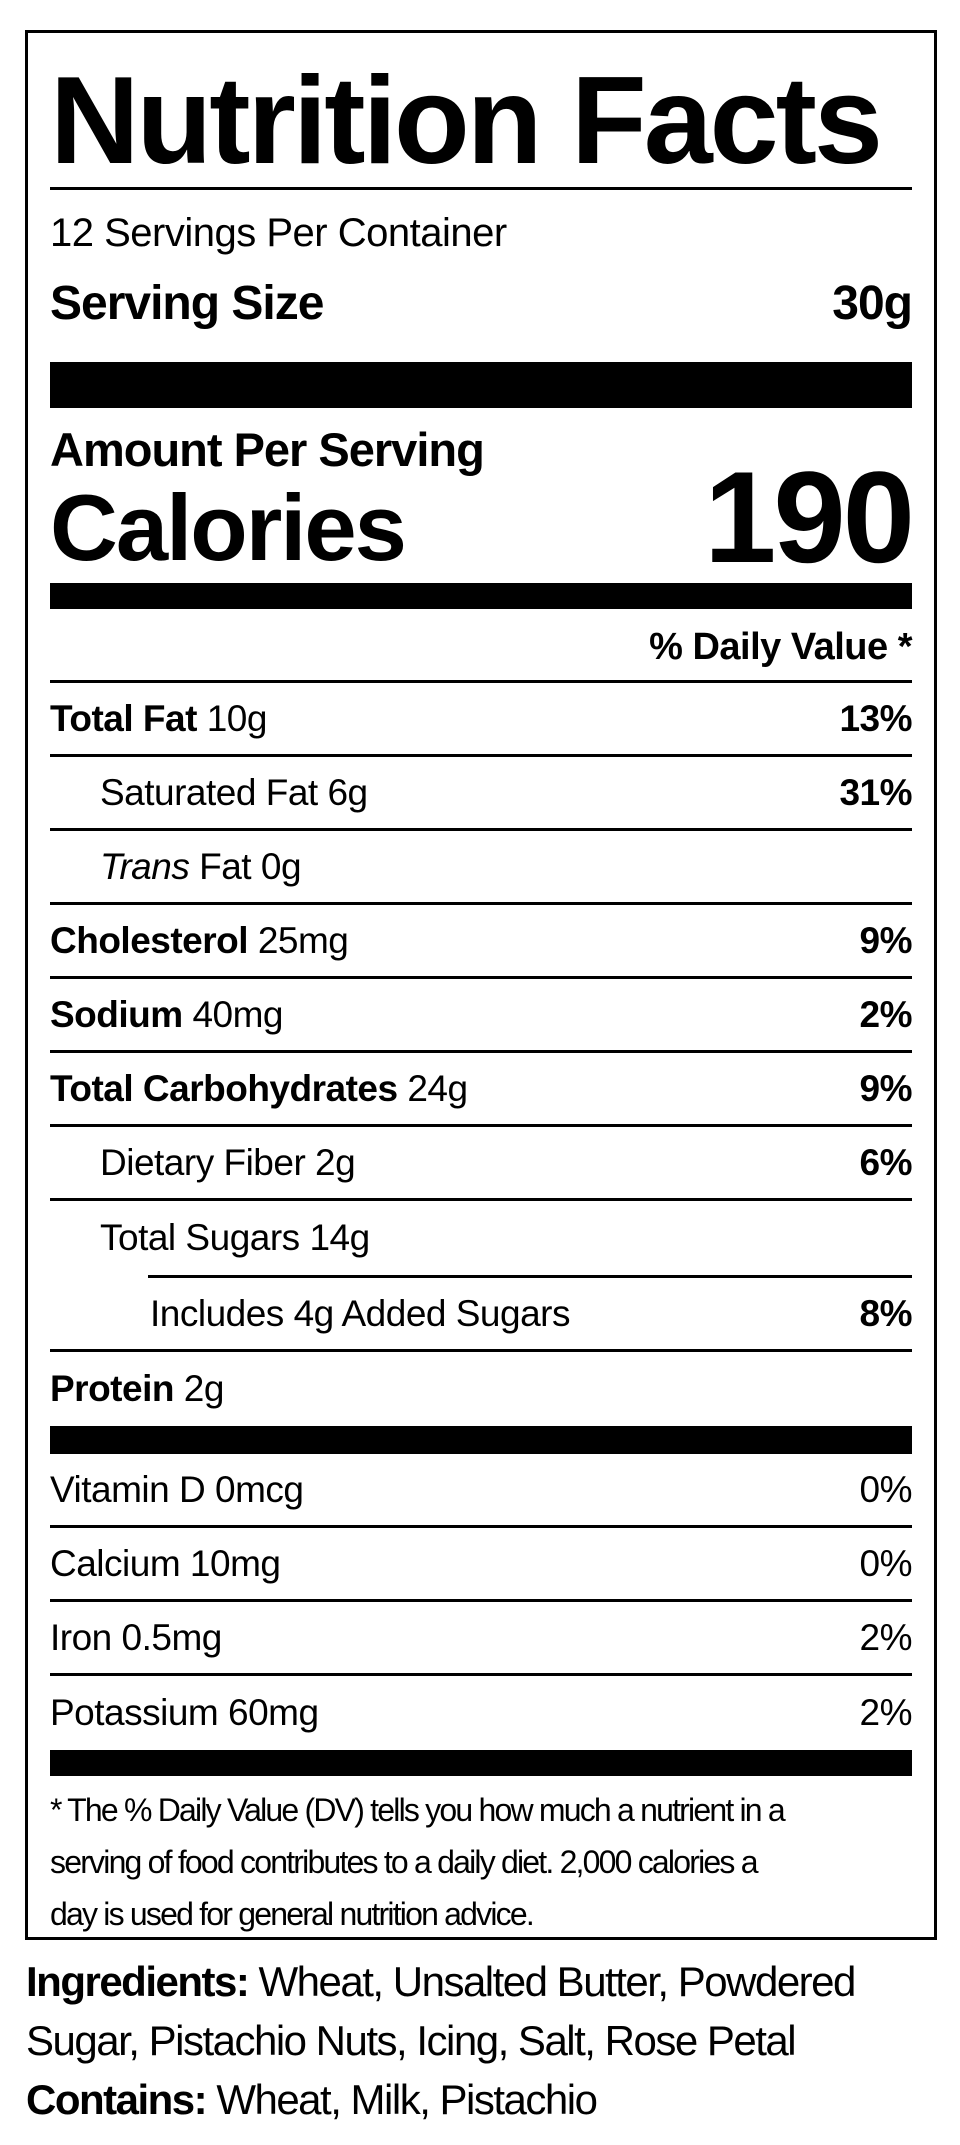  What do you see at coordinates (278, 233) in the screenshot?
I see `servings-per-container: 12 Servings Per Container` at bounding box center [278, 233].